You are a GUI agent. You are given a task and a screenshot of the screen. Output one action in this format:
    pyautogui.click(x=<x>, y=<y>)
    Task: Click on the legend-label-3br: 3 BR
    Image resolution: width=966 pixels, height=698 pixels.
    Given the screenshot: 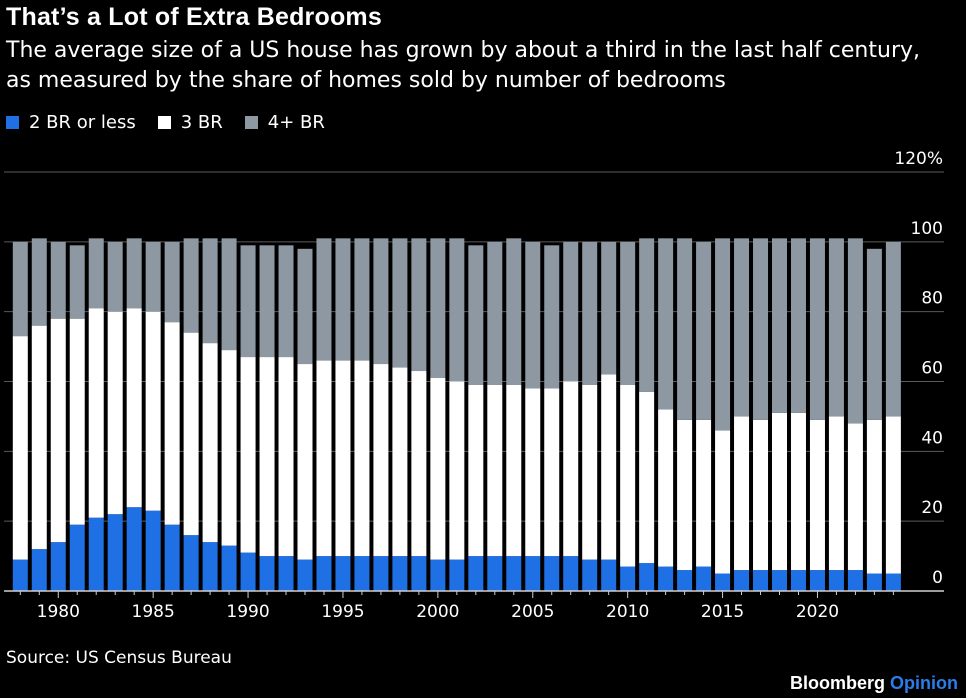 What is the action you would take?
    pyautogui.click(x=201, y=122)
    